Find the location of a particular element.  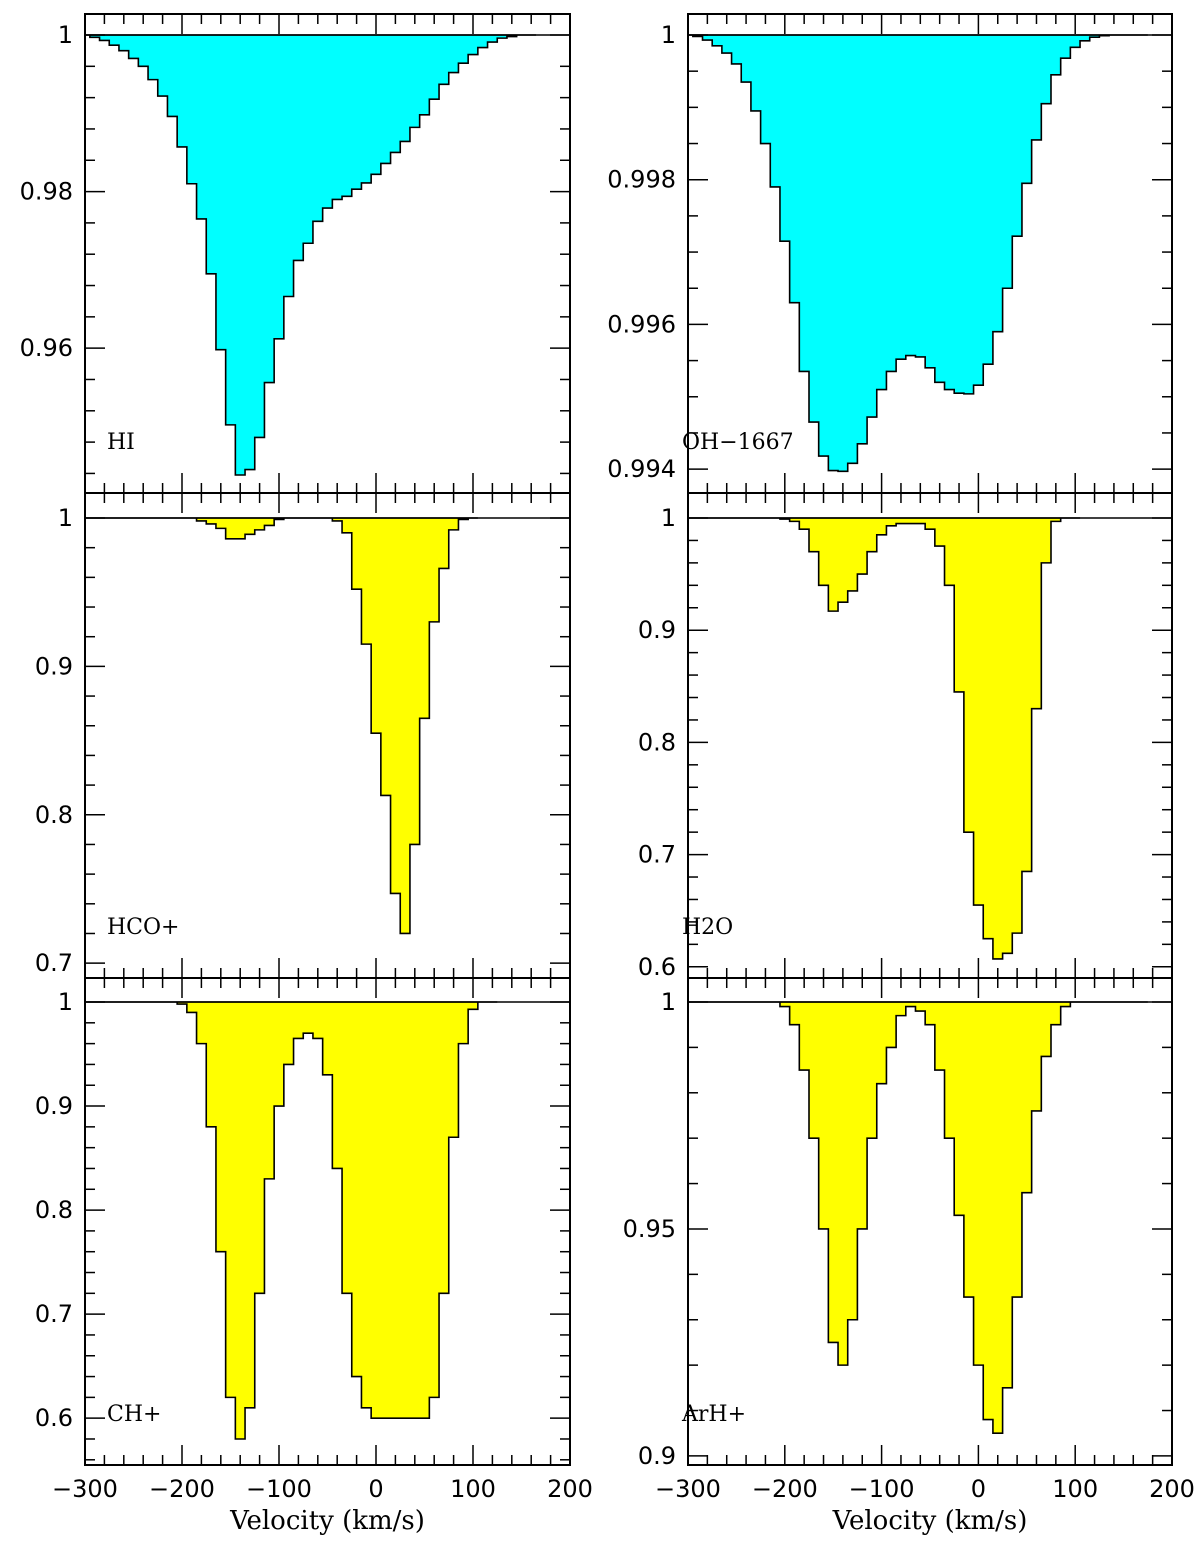

y-tick-label: 0.994 is located at coordinates (641, 469).